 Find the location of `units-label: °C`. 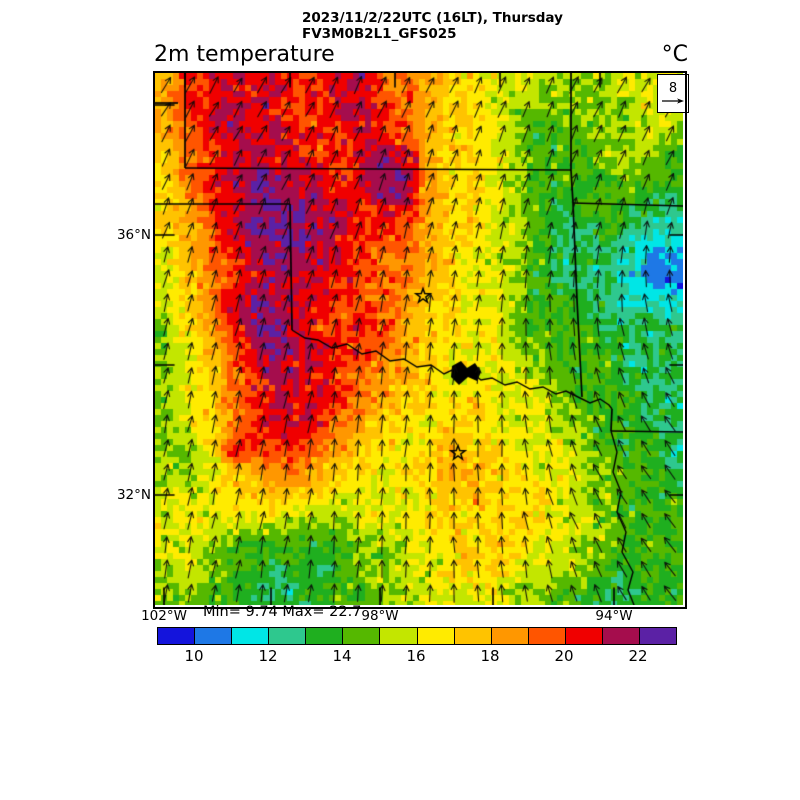

units-label: °C is located at coordinates (674, 54).